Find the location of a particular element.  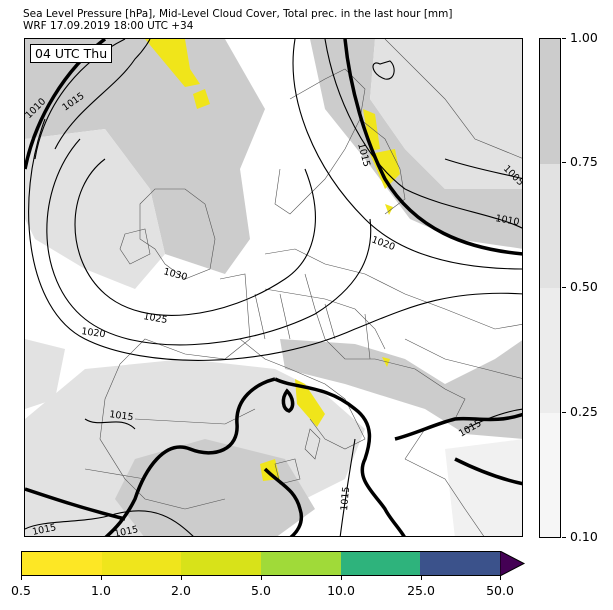

colorbar-tick-label: 0.5 is located at coordinates (21, 590).